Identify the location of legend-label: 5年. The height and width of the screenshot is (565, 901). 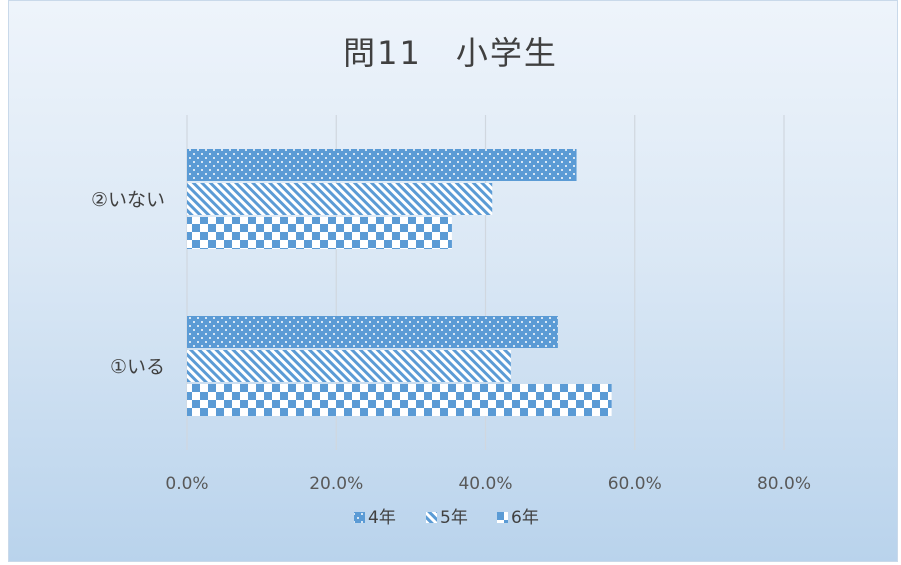
(454, 518).